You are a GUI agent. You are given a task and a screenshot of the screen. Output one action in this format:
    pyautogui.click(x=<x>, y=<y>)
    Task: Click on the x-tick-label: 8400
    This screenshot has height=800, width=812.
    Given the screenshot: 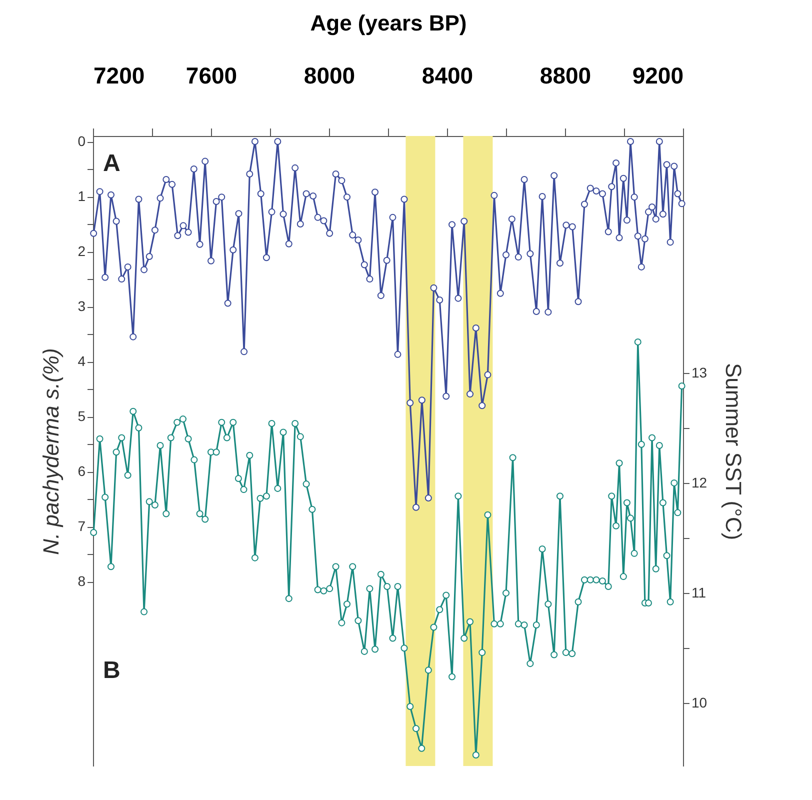 What is the action you would take?
    pyautogui.click(x=448, y=75)
    